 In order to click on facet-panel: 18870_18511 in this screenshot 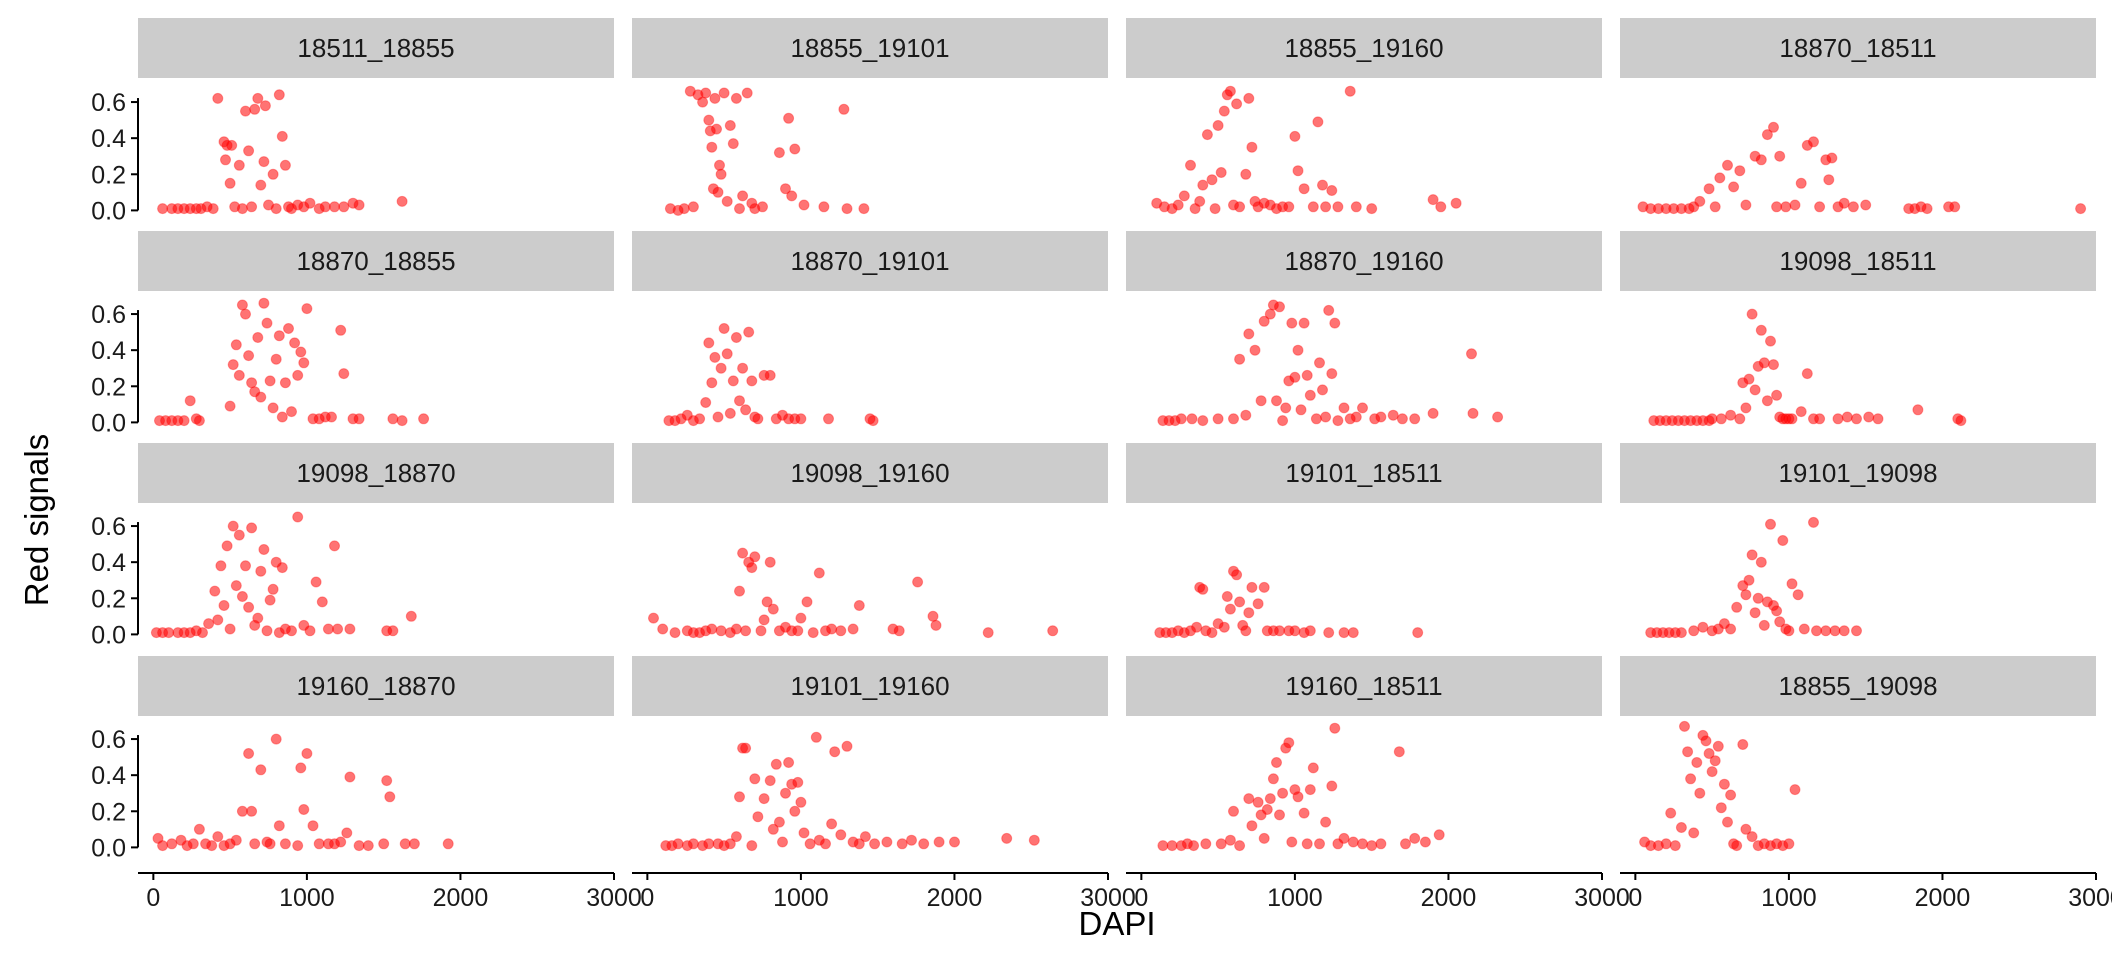, I will do `click(1858, 116)`.